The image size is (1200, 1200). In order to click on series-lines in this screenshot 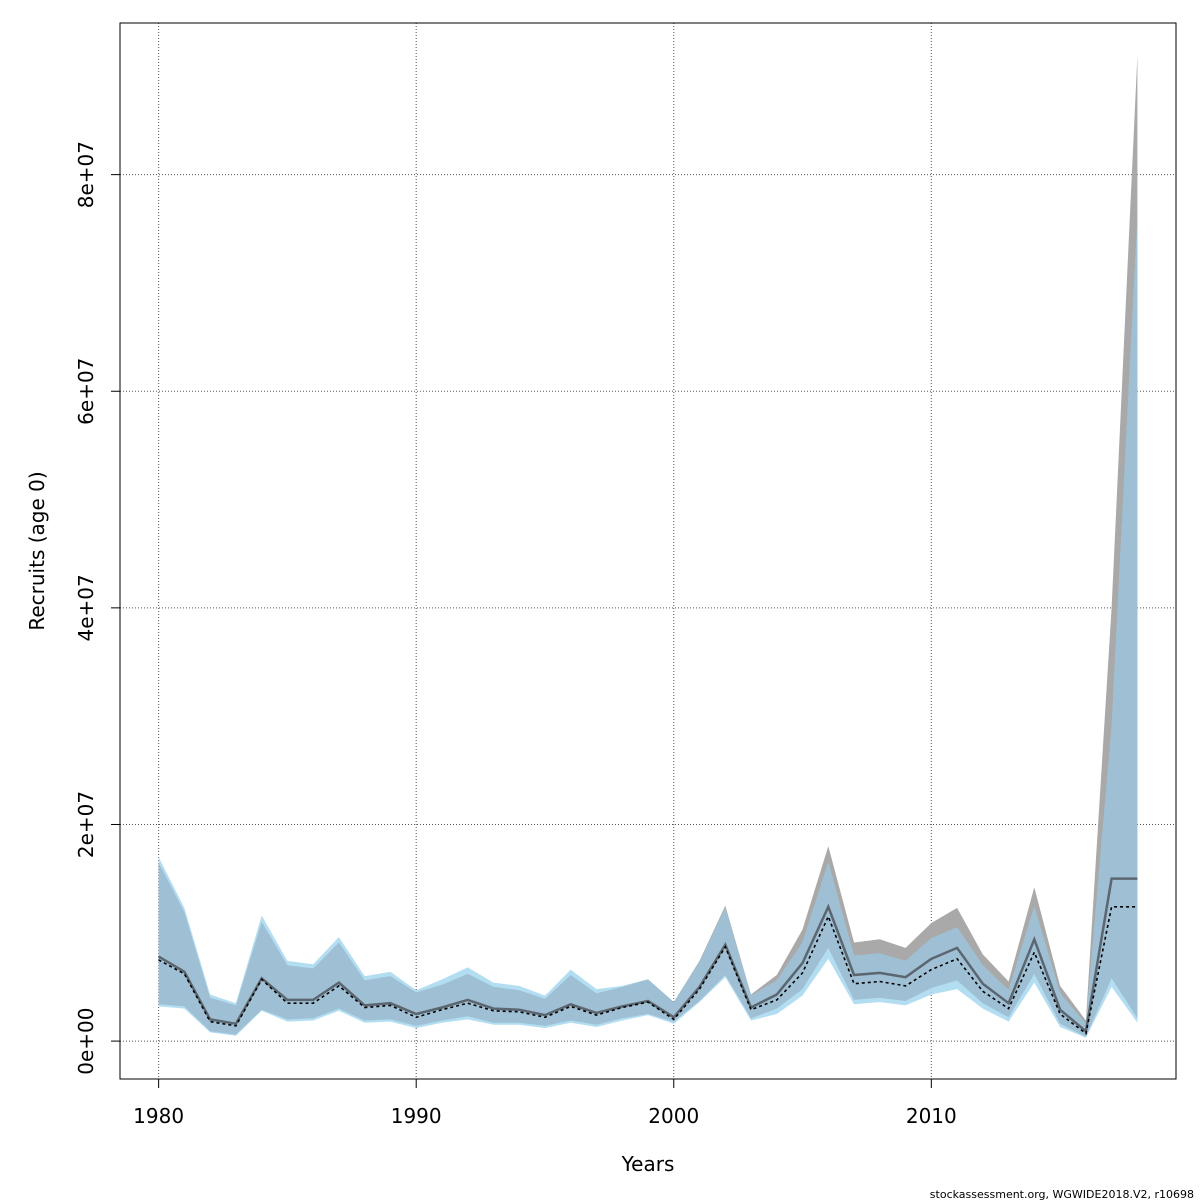, I will do `click(647, 956)`.